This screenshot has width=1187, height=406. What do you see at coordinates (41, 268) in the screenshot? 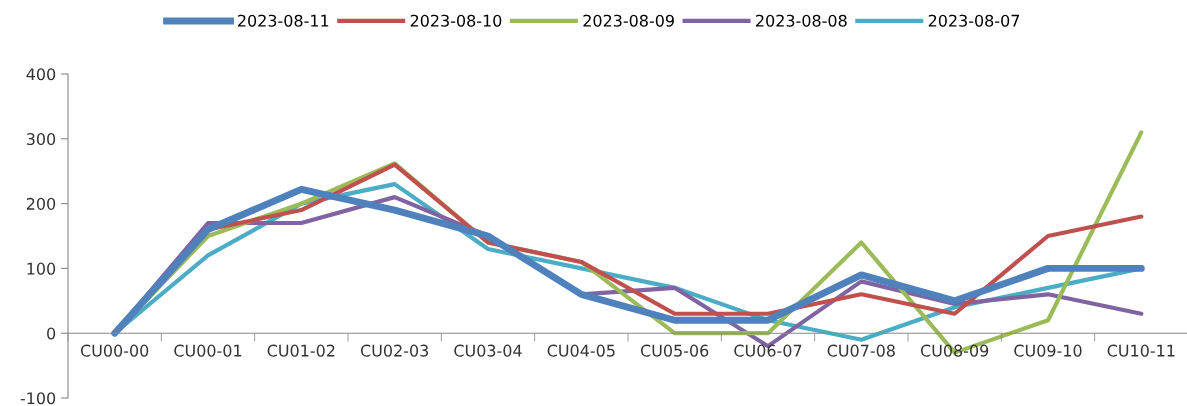
I see `y-tick-label: 100` at bounding box center [41, 268].